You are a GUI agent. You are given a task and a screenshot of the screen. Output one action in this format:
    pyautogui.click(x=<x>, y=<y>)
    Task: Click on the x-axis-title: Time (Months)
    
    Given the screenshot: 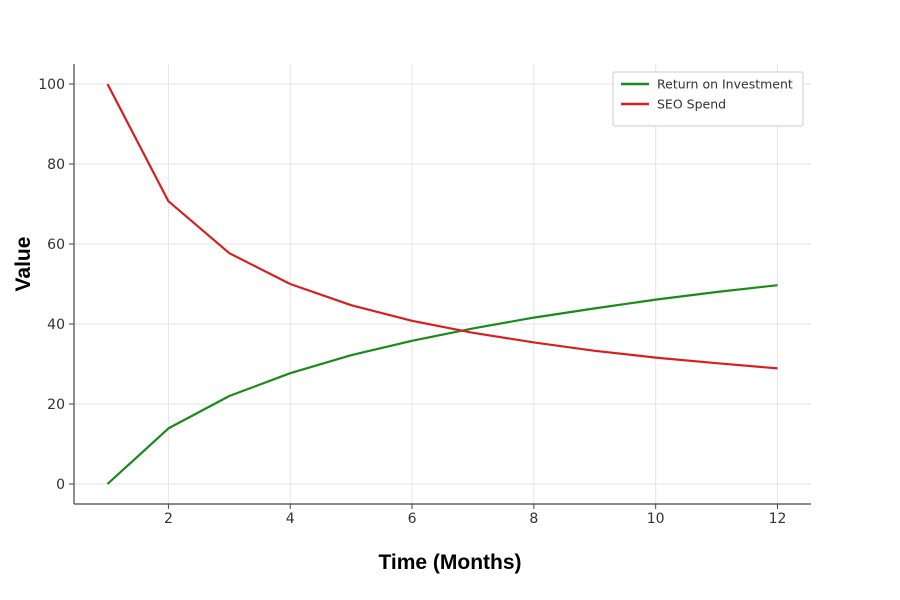 What is the action you would take?
    pyautogui.click(x=449, y=562)
    